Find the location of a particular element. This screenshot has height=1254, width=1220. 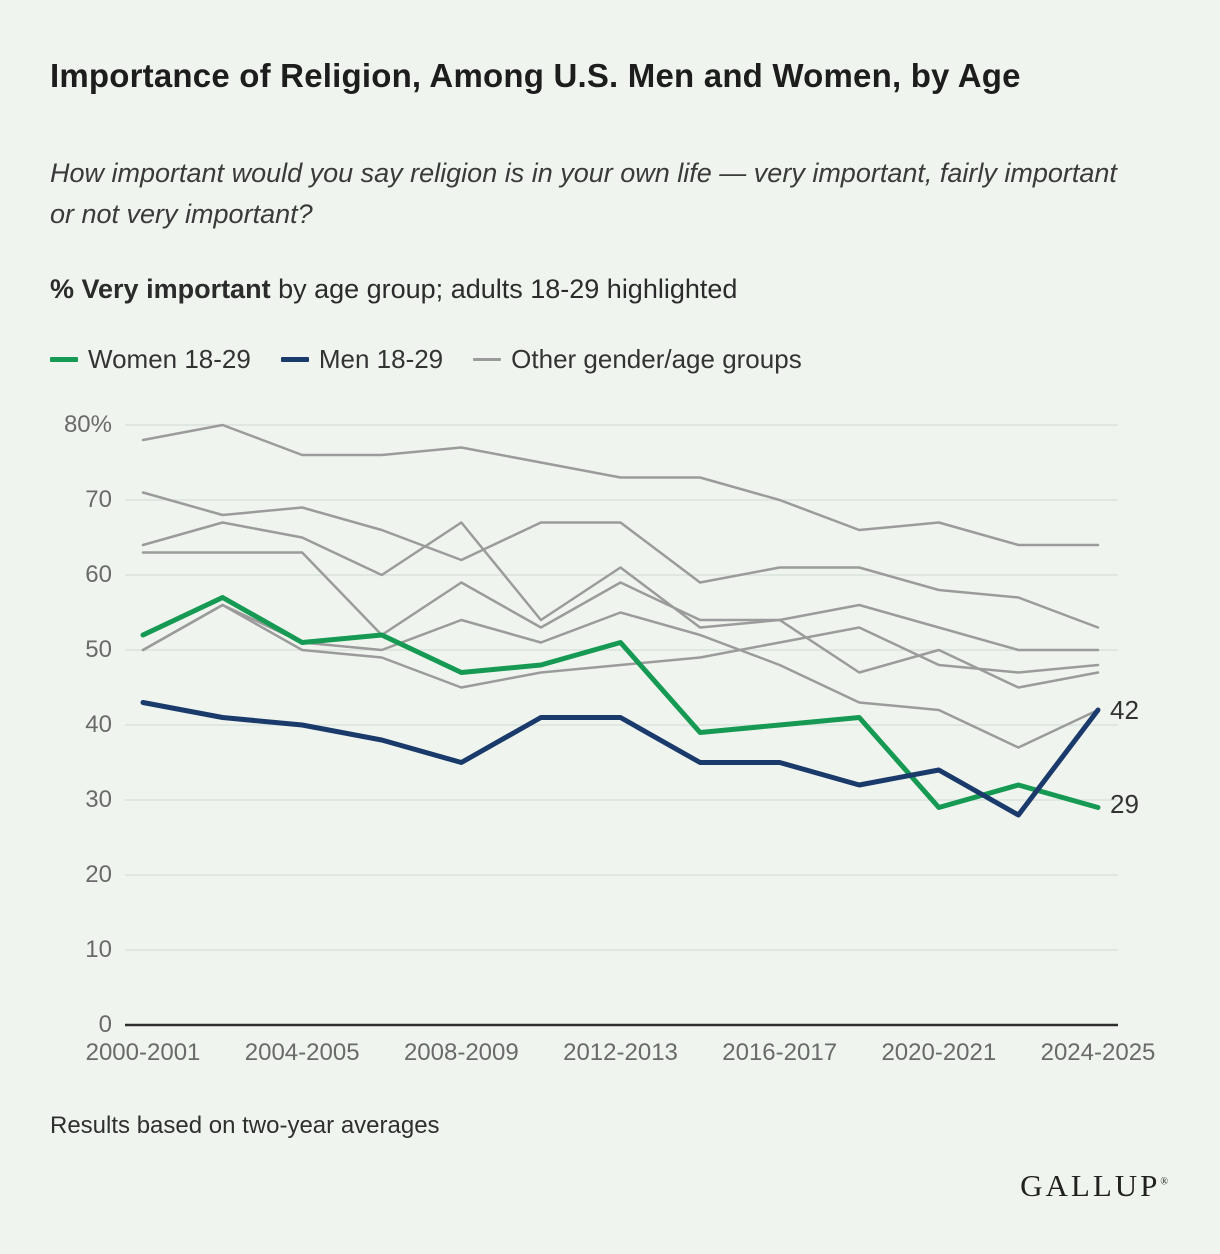

y-tick-label-50: 50 is located at coordinates (98, 649).